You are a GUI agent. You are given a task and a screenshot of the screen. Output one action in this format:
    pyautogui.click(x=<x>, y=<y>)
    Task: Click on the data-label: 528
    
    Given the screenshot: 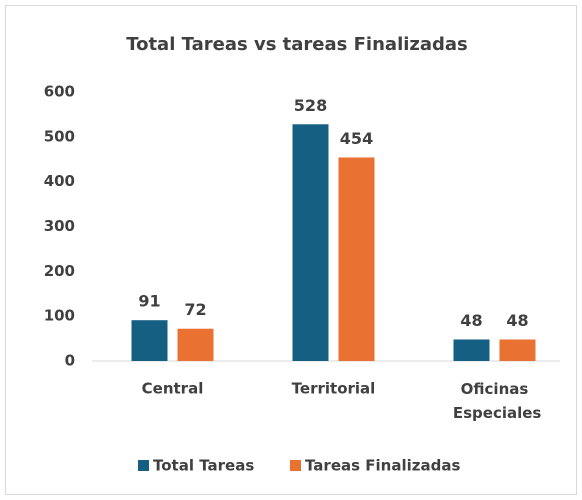 What is the action you would take?
    pyautogui.click(x=310, y=105)
    